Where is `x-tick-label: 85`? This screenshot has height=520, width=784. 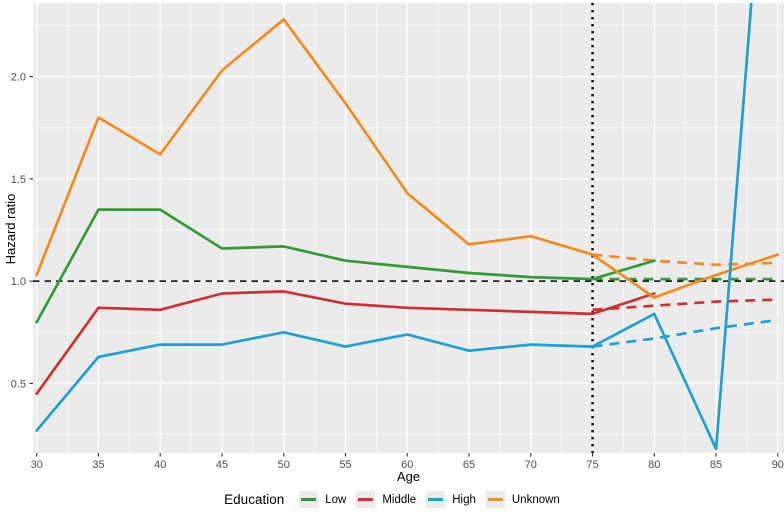 x-tick-label: 85 is located at coordinates (716, 465).